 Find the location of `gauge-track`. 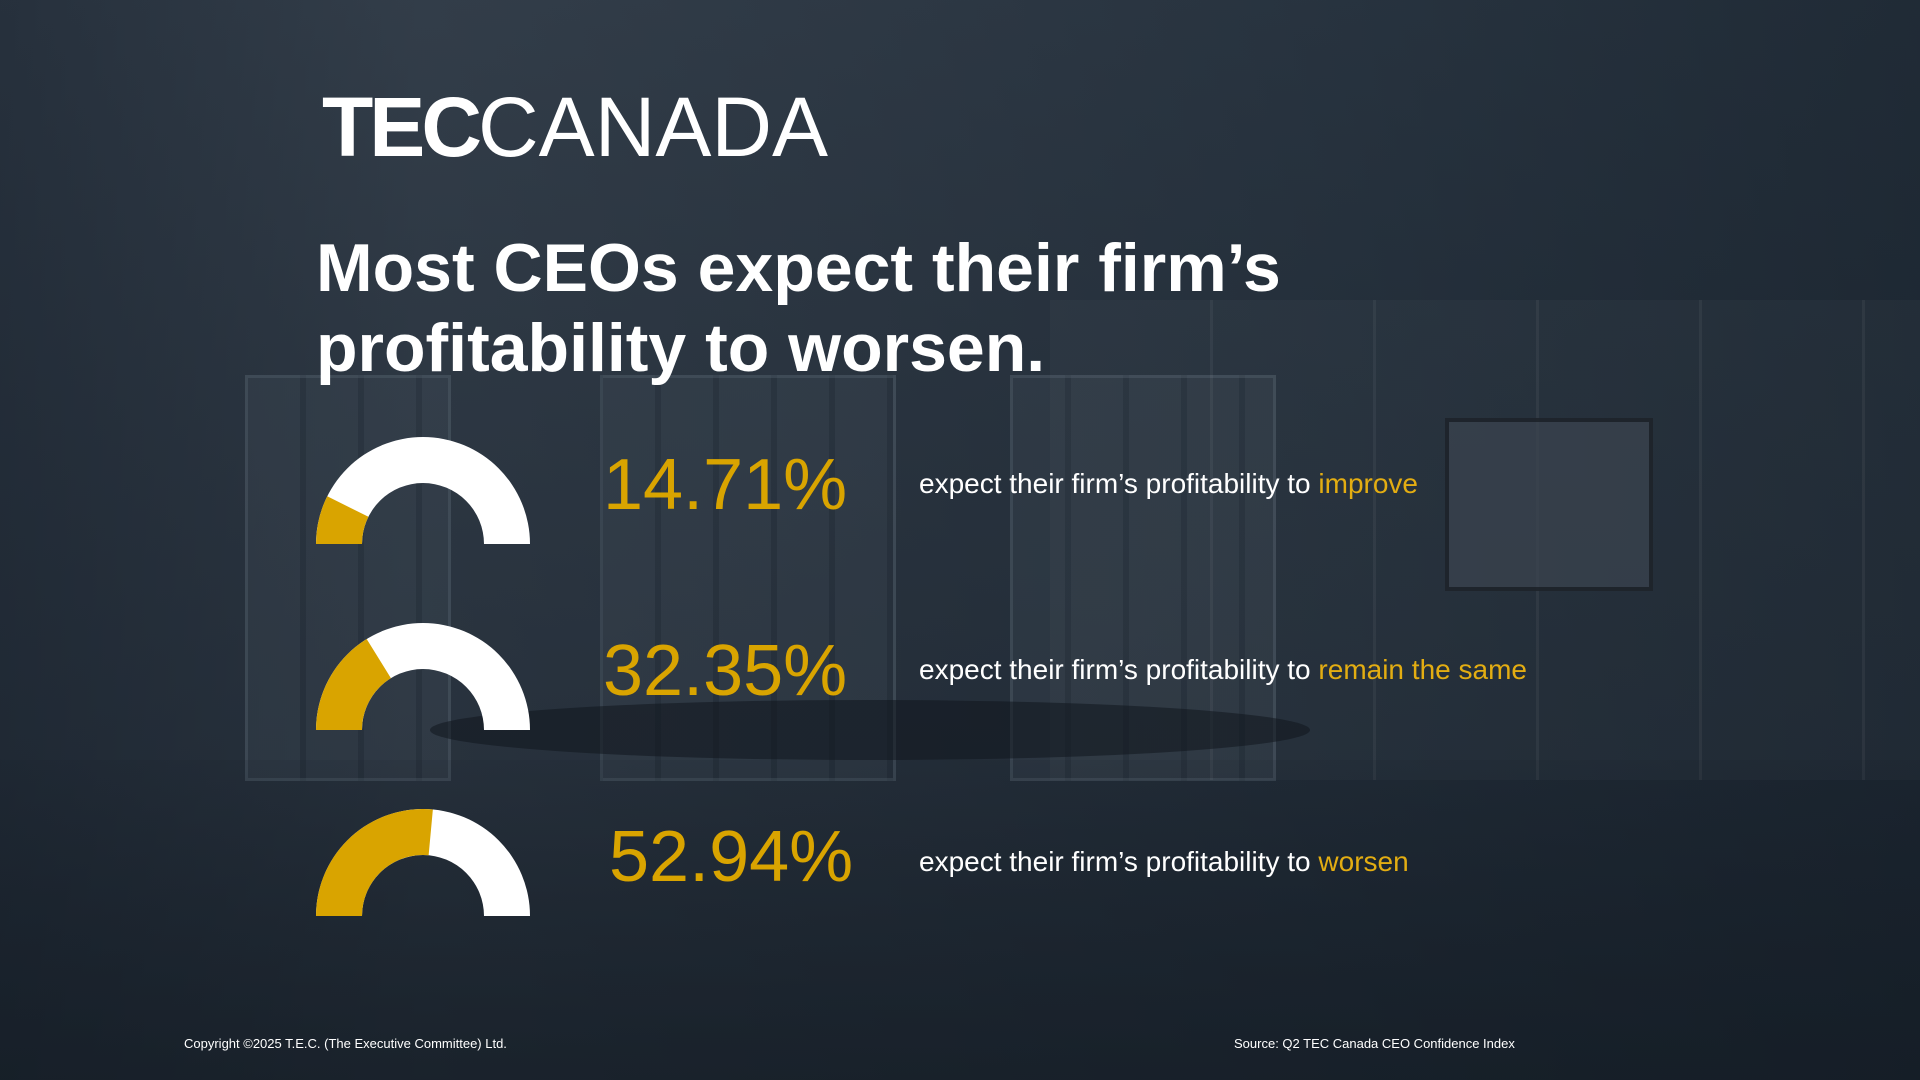

gauge-track is located at coordinates (423, 490).